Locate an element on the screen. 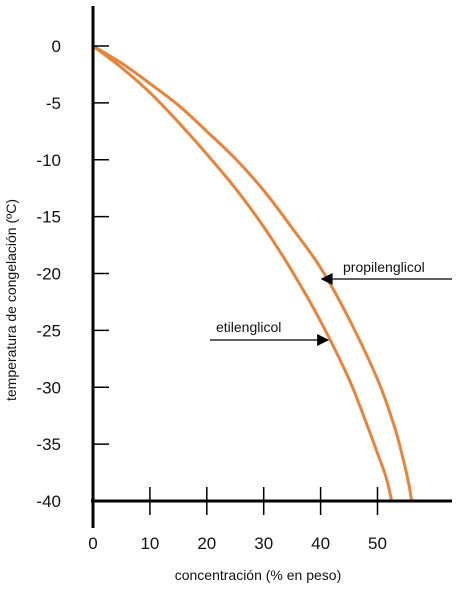 The image size is (468, 596). annotation-label-propilenglicol: propilenglicol is located at coordinates (384, 267).